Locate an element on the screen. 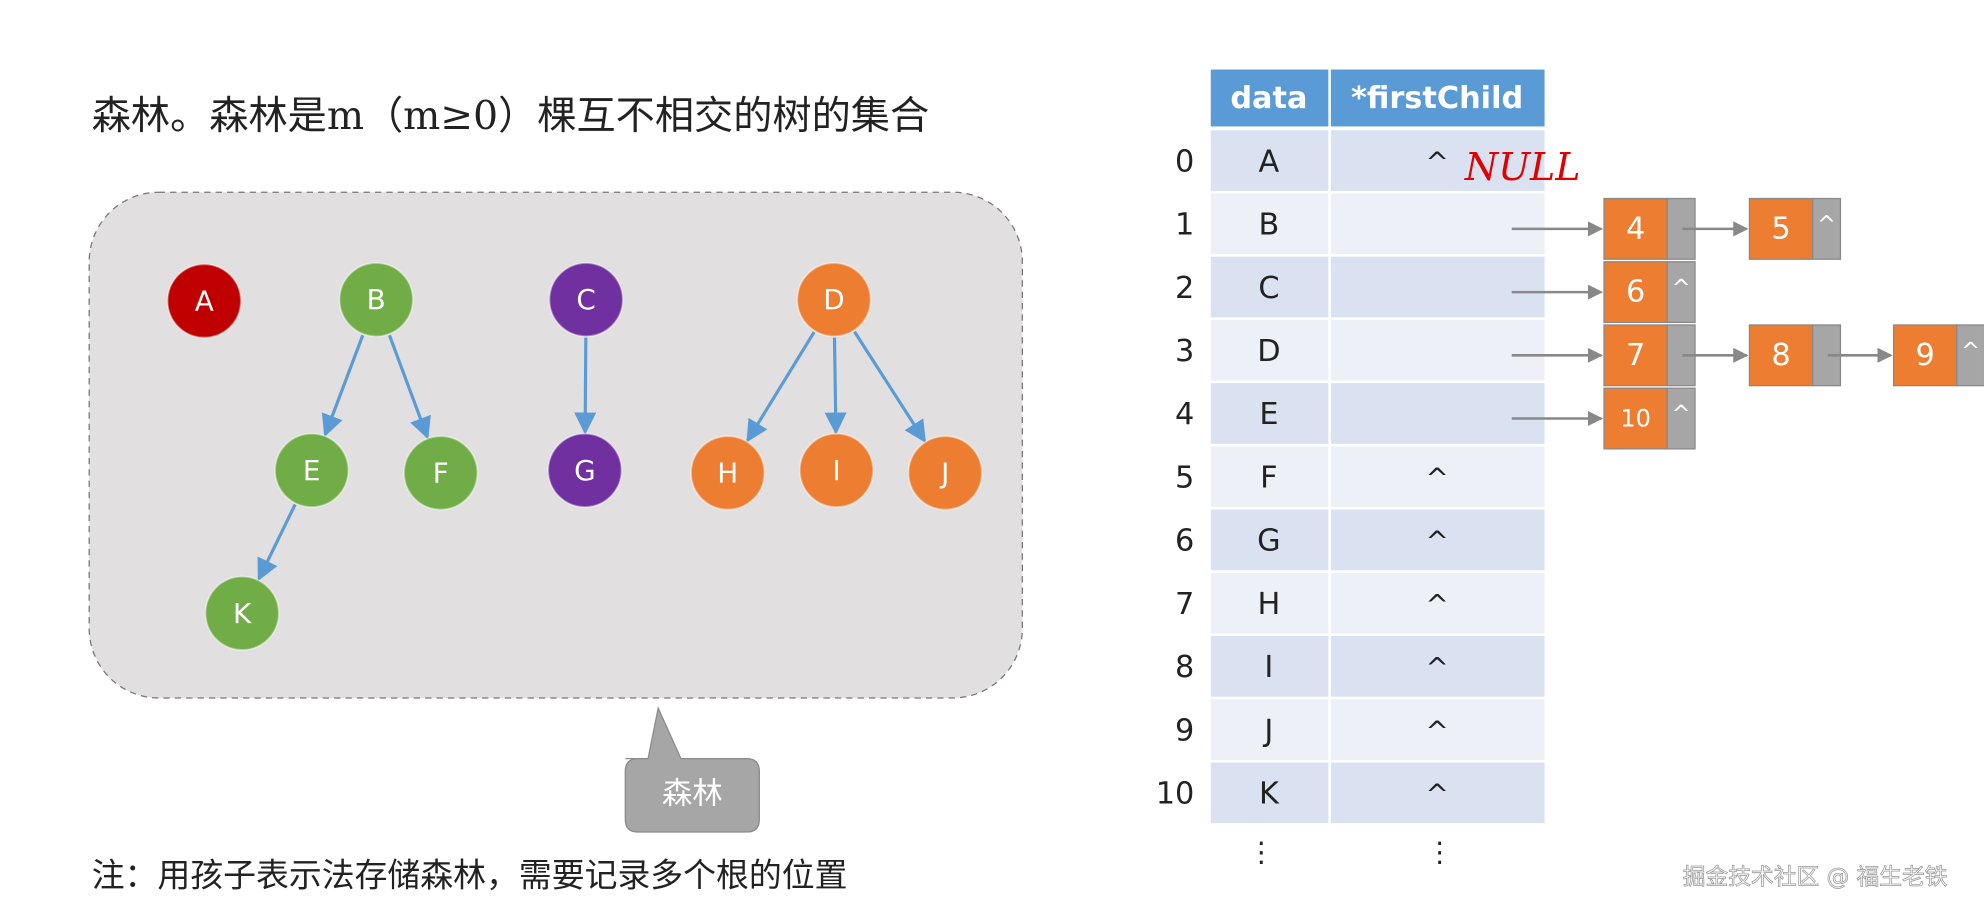  null-note: NULL is located at coordinates (1522, 167).